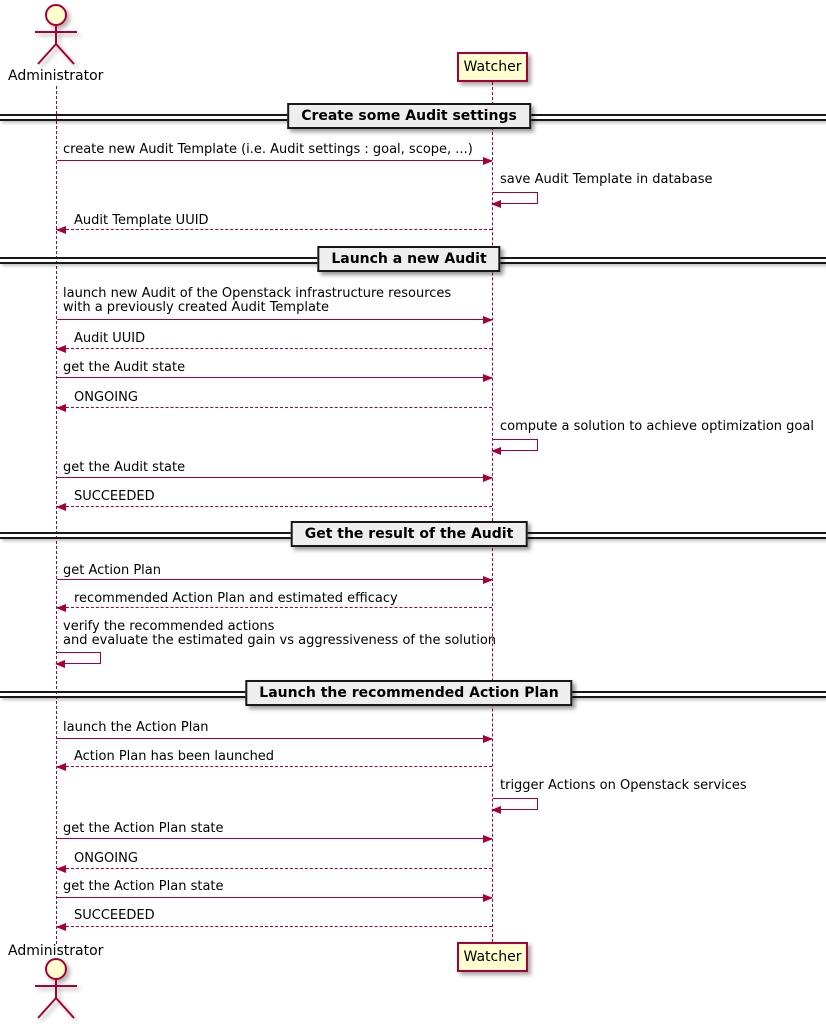  What do you see at coordinates (606, 179) in the screenshot?
I see `message-text: save Audit Template in database` at bounding box center [606, 179].